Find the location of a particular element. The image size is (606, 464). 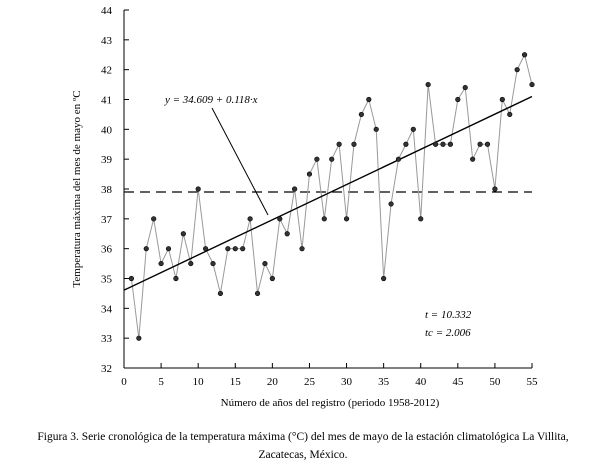

x-tick-label: 10 is located at coordinates (199, 382).